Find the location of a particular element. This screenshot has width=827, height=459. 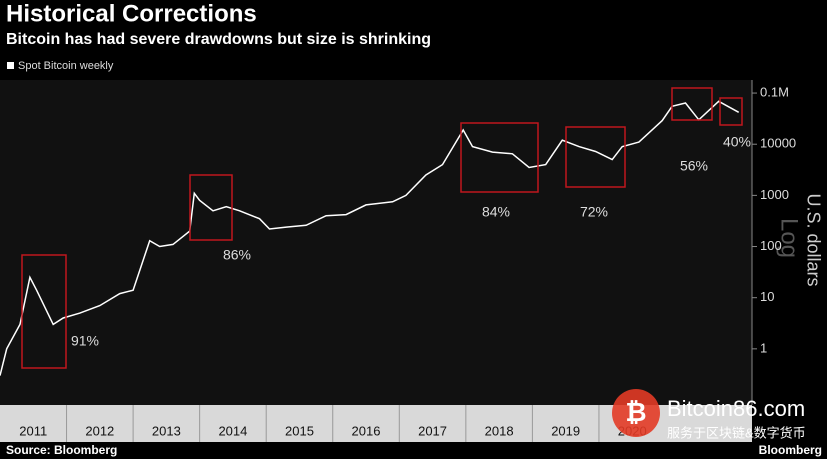

brand: Bloomberg is located at coordinates (790, 450).